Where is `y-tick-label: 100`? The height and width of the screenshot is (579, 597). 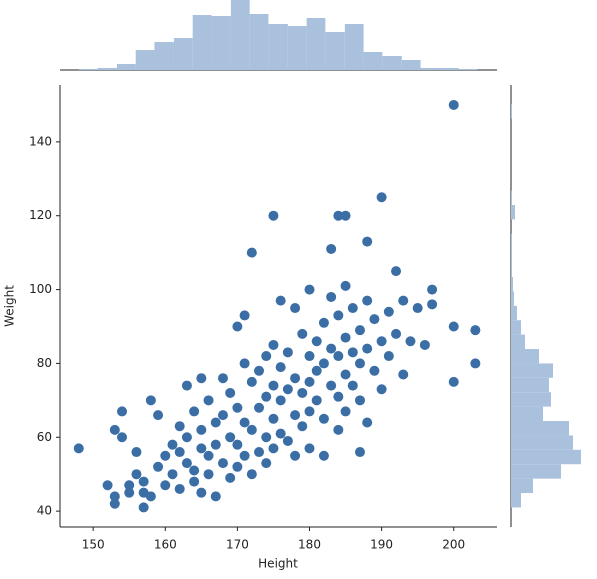 y-tick-label: 100 is located at coordinates (40, 289).